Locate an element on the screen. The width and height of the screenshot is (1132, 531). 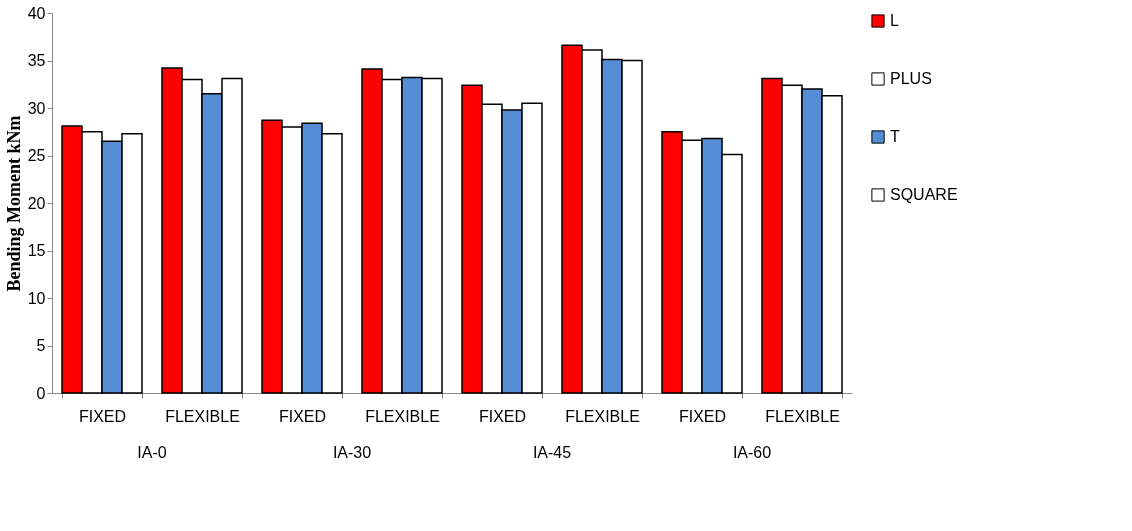
y-tick-label: 0 is located at coordinates (41, 393).